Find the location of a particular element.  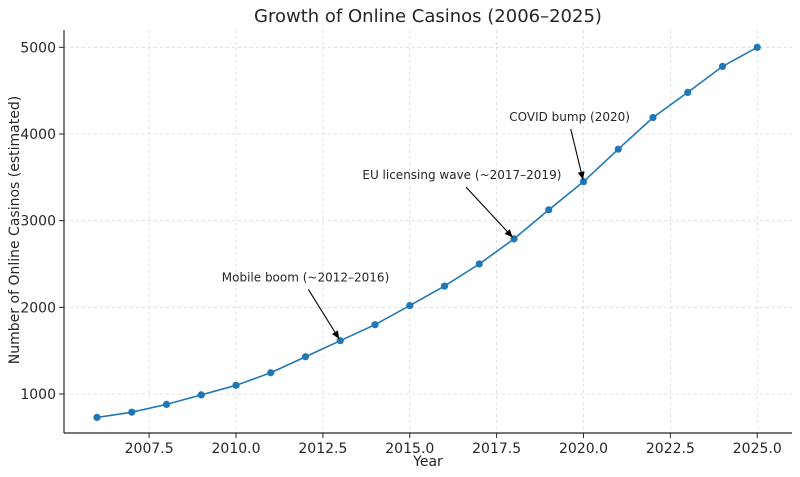

annotation-label: Mobile boom (~2012–2016) is located at coordinates (305, 277).